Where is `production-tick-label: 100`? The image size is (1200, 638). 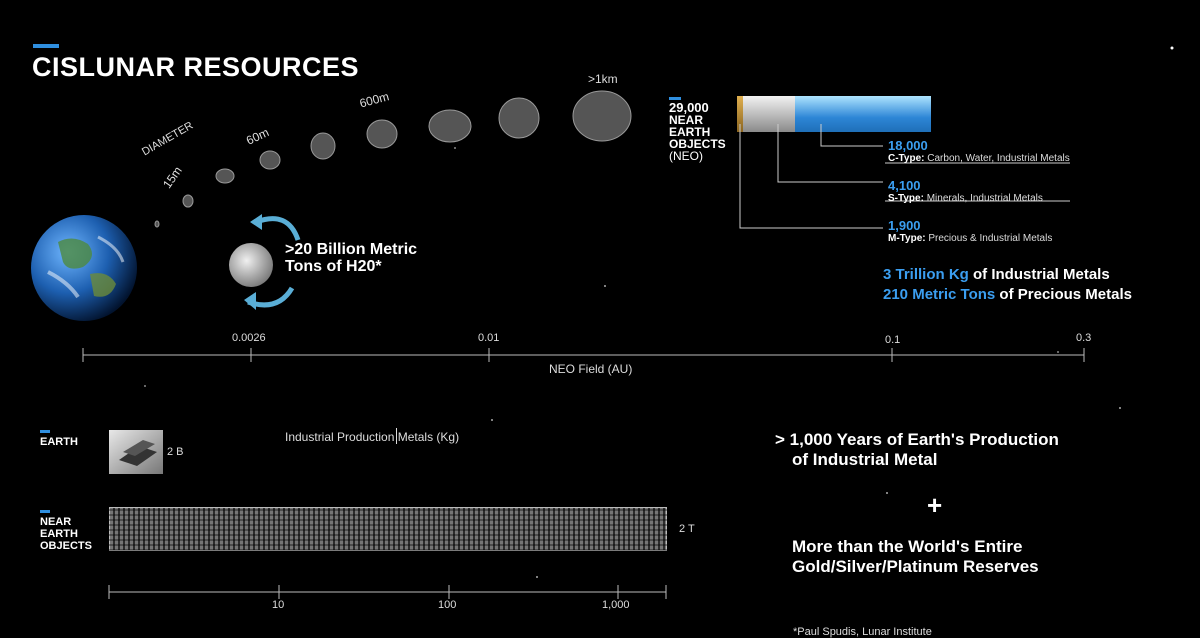 production-tick-label: 100 is located at coordinates (447, 605).